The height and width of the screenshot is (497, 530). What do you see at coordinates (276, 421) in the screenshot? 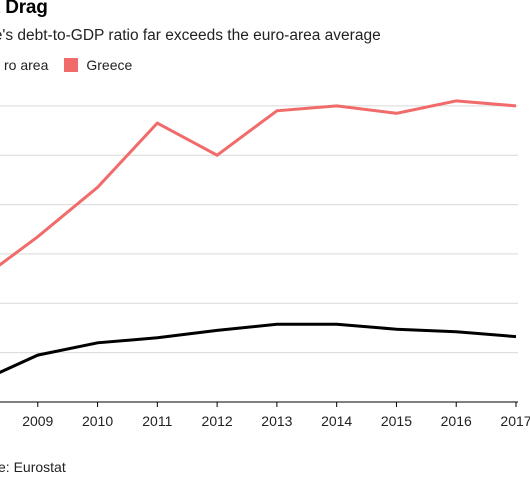
I see `x-tick-label-2013: 2013` at bounding box center [276, 421].